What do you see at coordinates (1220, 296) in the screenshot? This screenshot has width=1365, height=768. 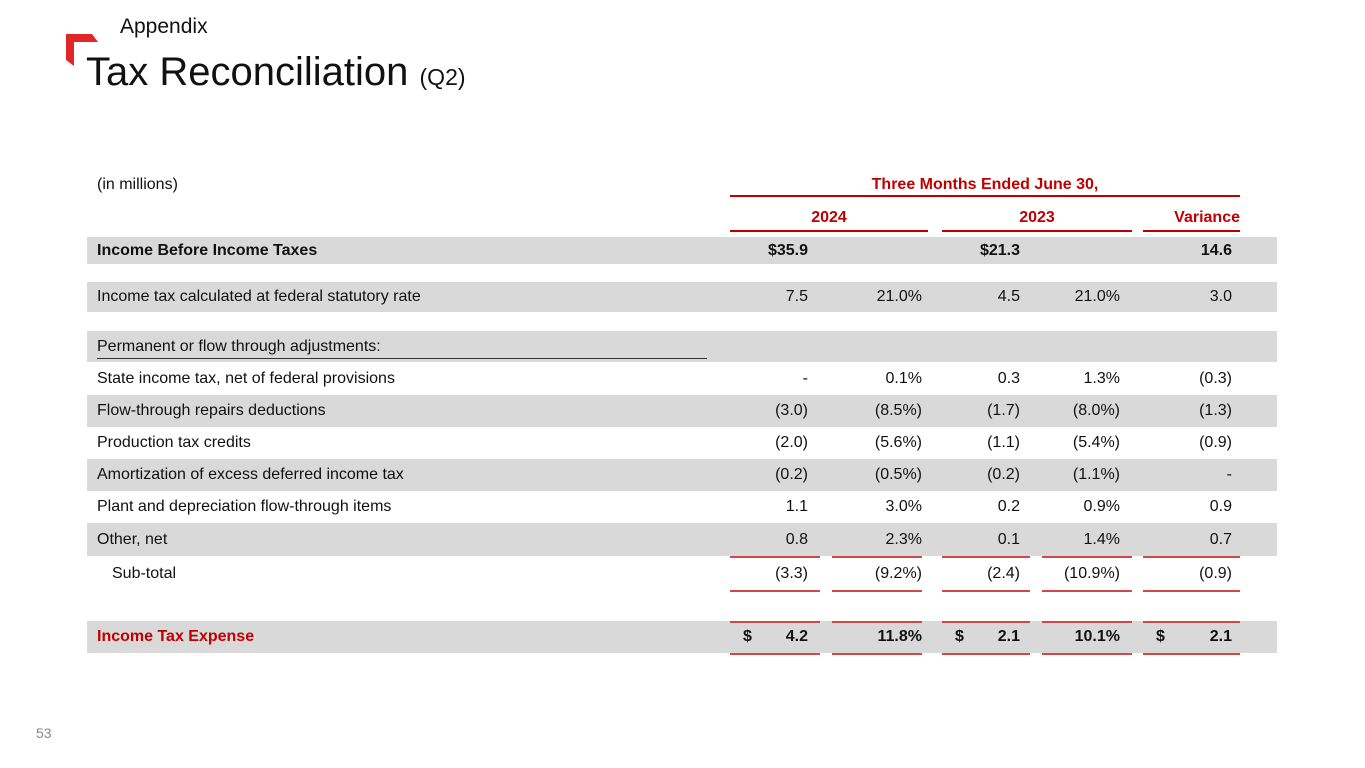 I see `cell-value: 3.0` at bounding box center [1220, 296].